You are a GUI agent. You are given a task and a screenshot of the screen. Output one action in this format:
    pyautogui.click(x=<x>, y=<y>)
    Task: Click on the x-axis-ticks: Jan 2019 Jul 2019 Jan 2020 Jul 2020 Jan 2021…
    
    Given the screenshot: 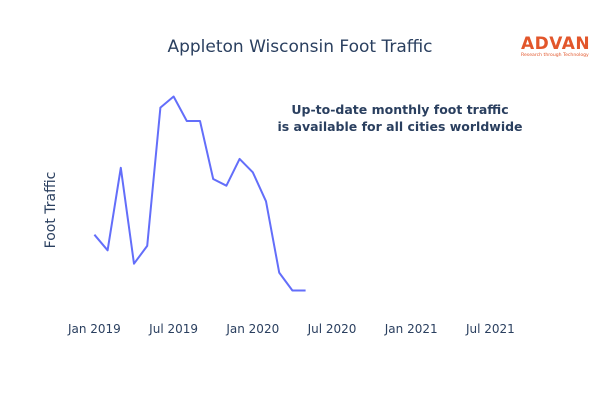 What is the action you would take?
    pyautogui.click(x=291, y=329)
    